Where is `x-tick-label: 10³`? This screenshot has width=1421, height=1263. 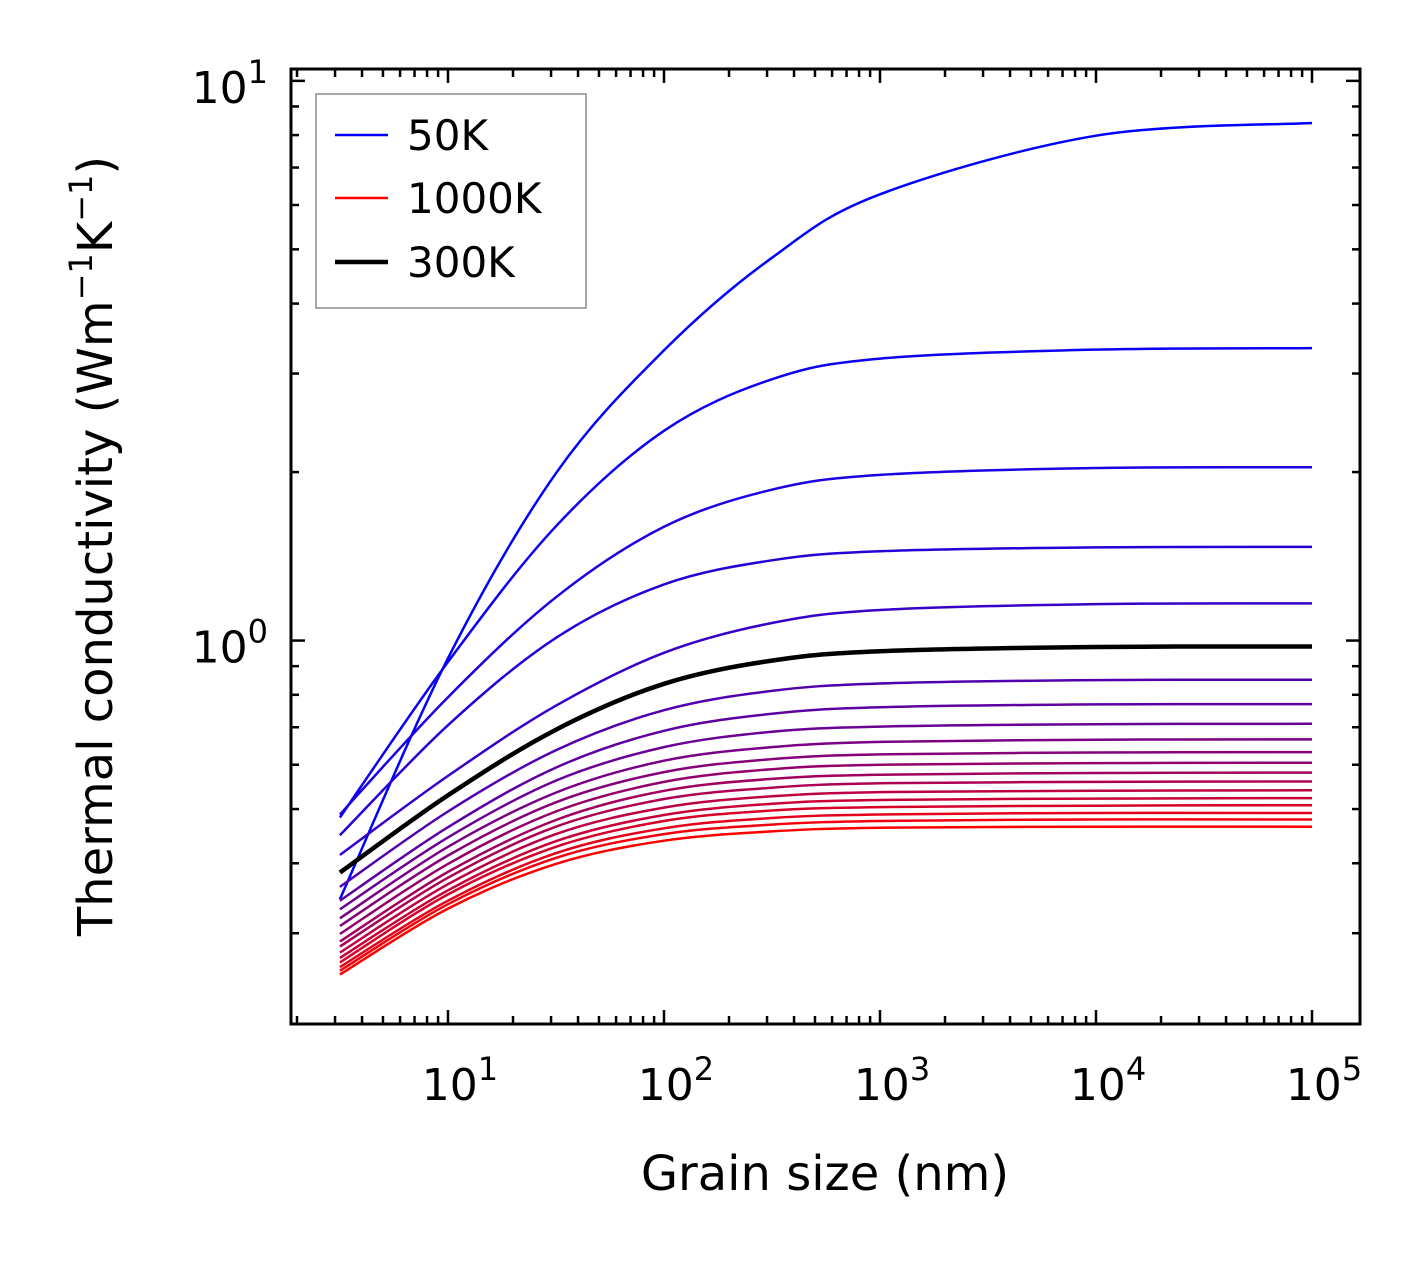
x-tick-label: 10³ is located at coordinates (892, 1080).